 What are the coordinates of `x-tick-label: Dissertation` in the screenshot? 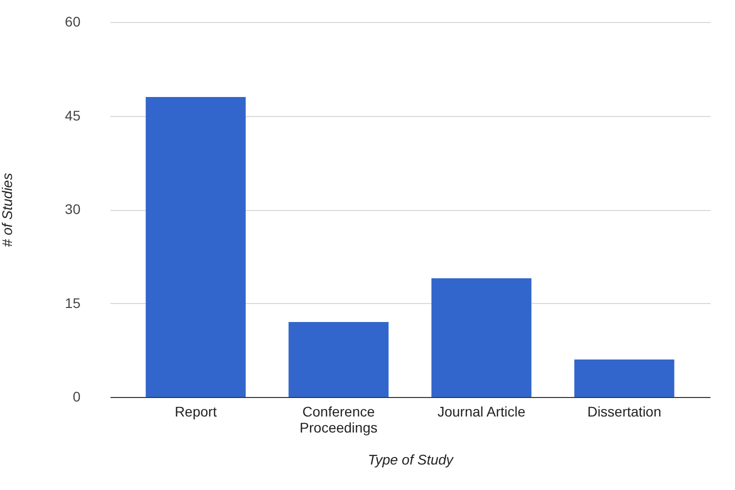 It's located at (624, 412).